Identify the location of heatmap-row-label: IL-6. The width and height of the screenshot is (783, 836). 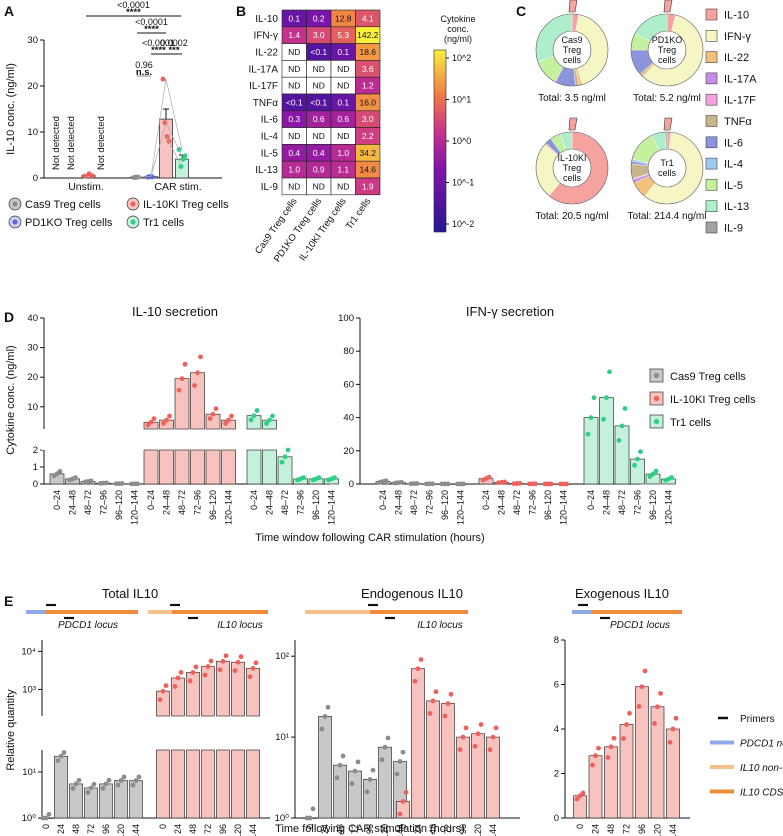
(270, 120).